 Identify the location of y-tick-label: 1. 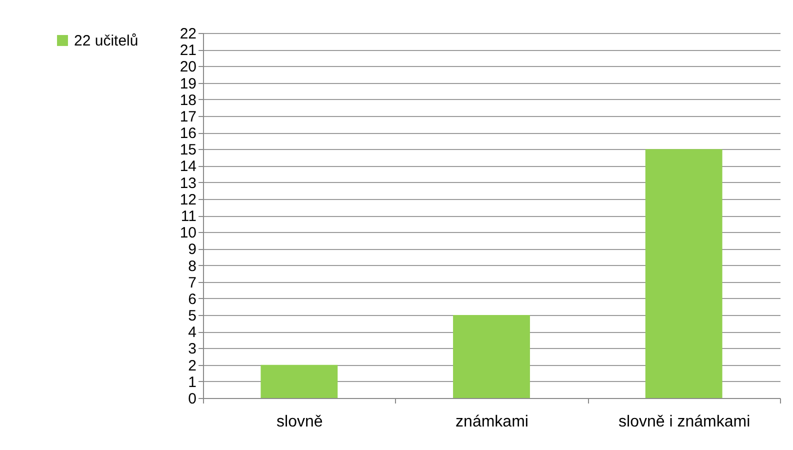
(192, 382).